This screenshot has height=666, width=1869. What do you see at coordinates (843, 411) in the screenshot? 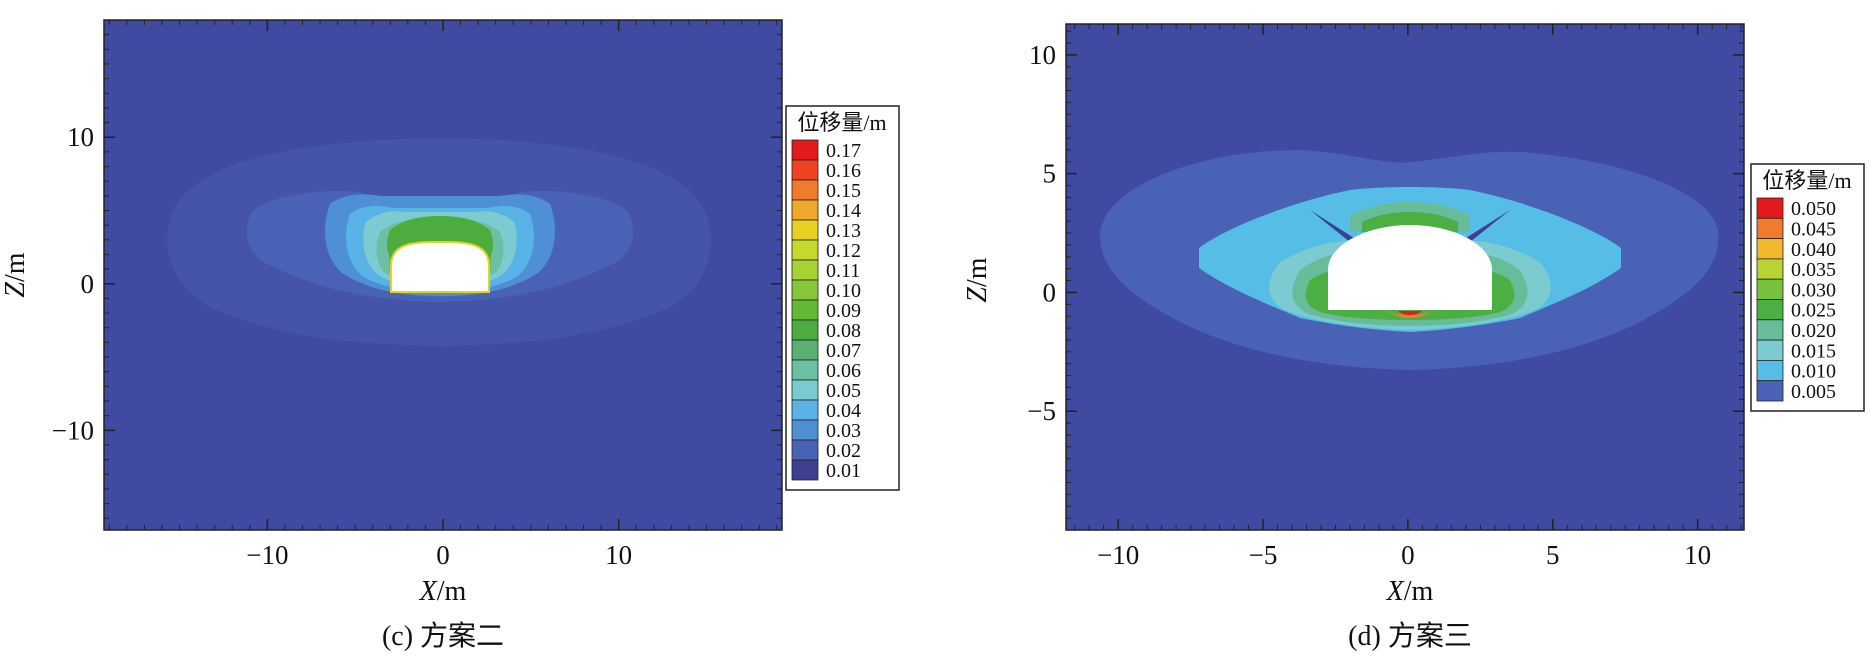
I see `legend-label-c: 0.04` at bounding box center [843, 411].